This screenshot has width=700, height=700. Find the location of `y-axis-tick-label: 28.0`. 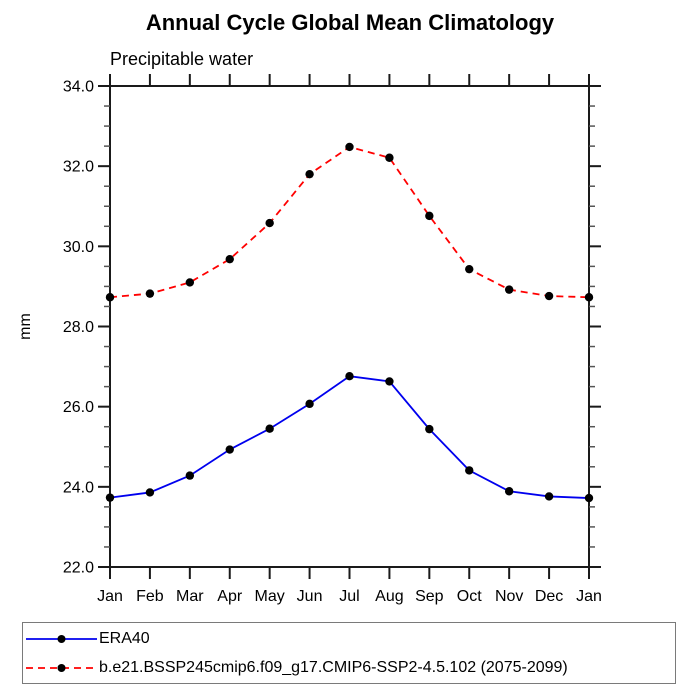

y-axis-tick-label: 28.0 is located at coordinates (78, 327).